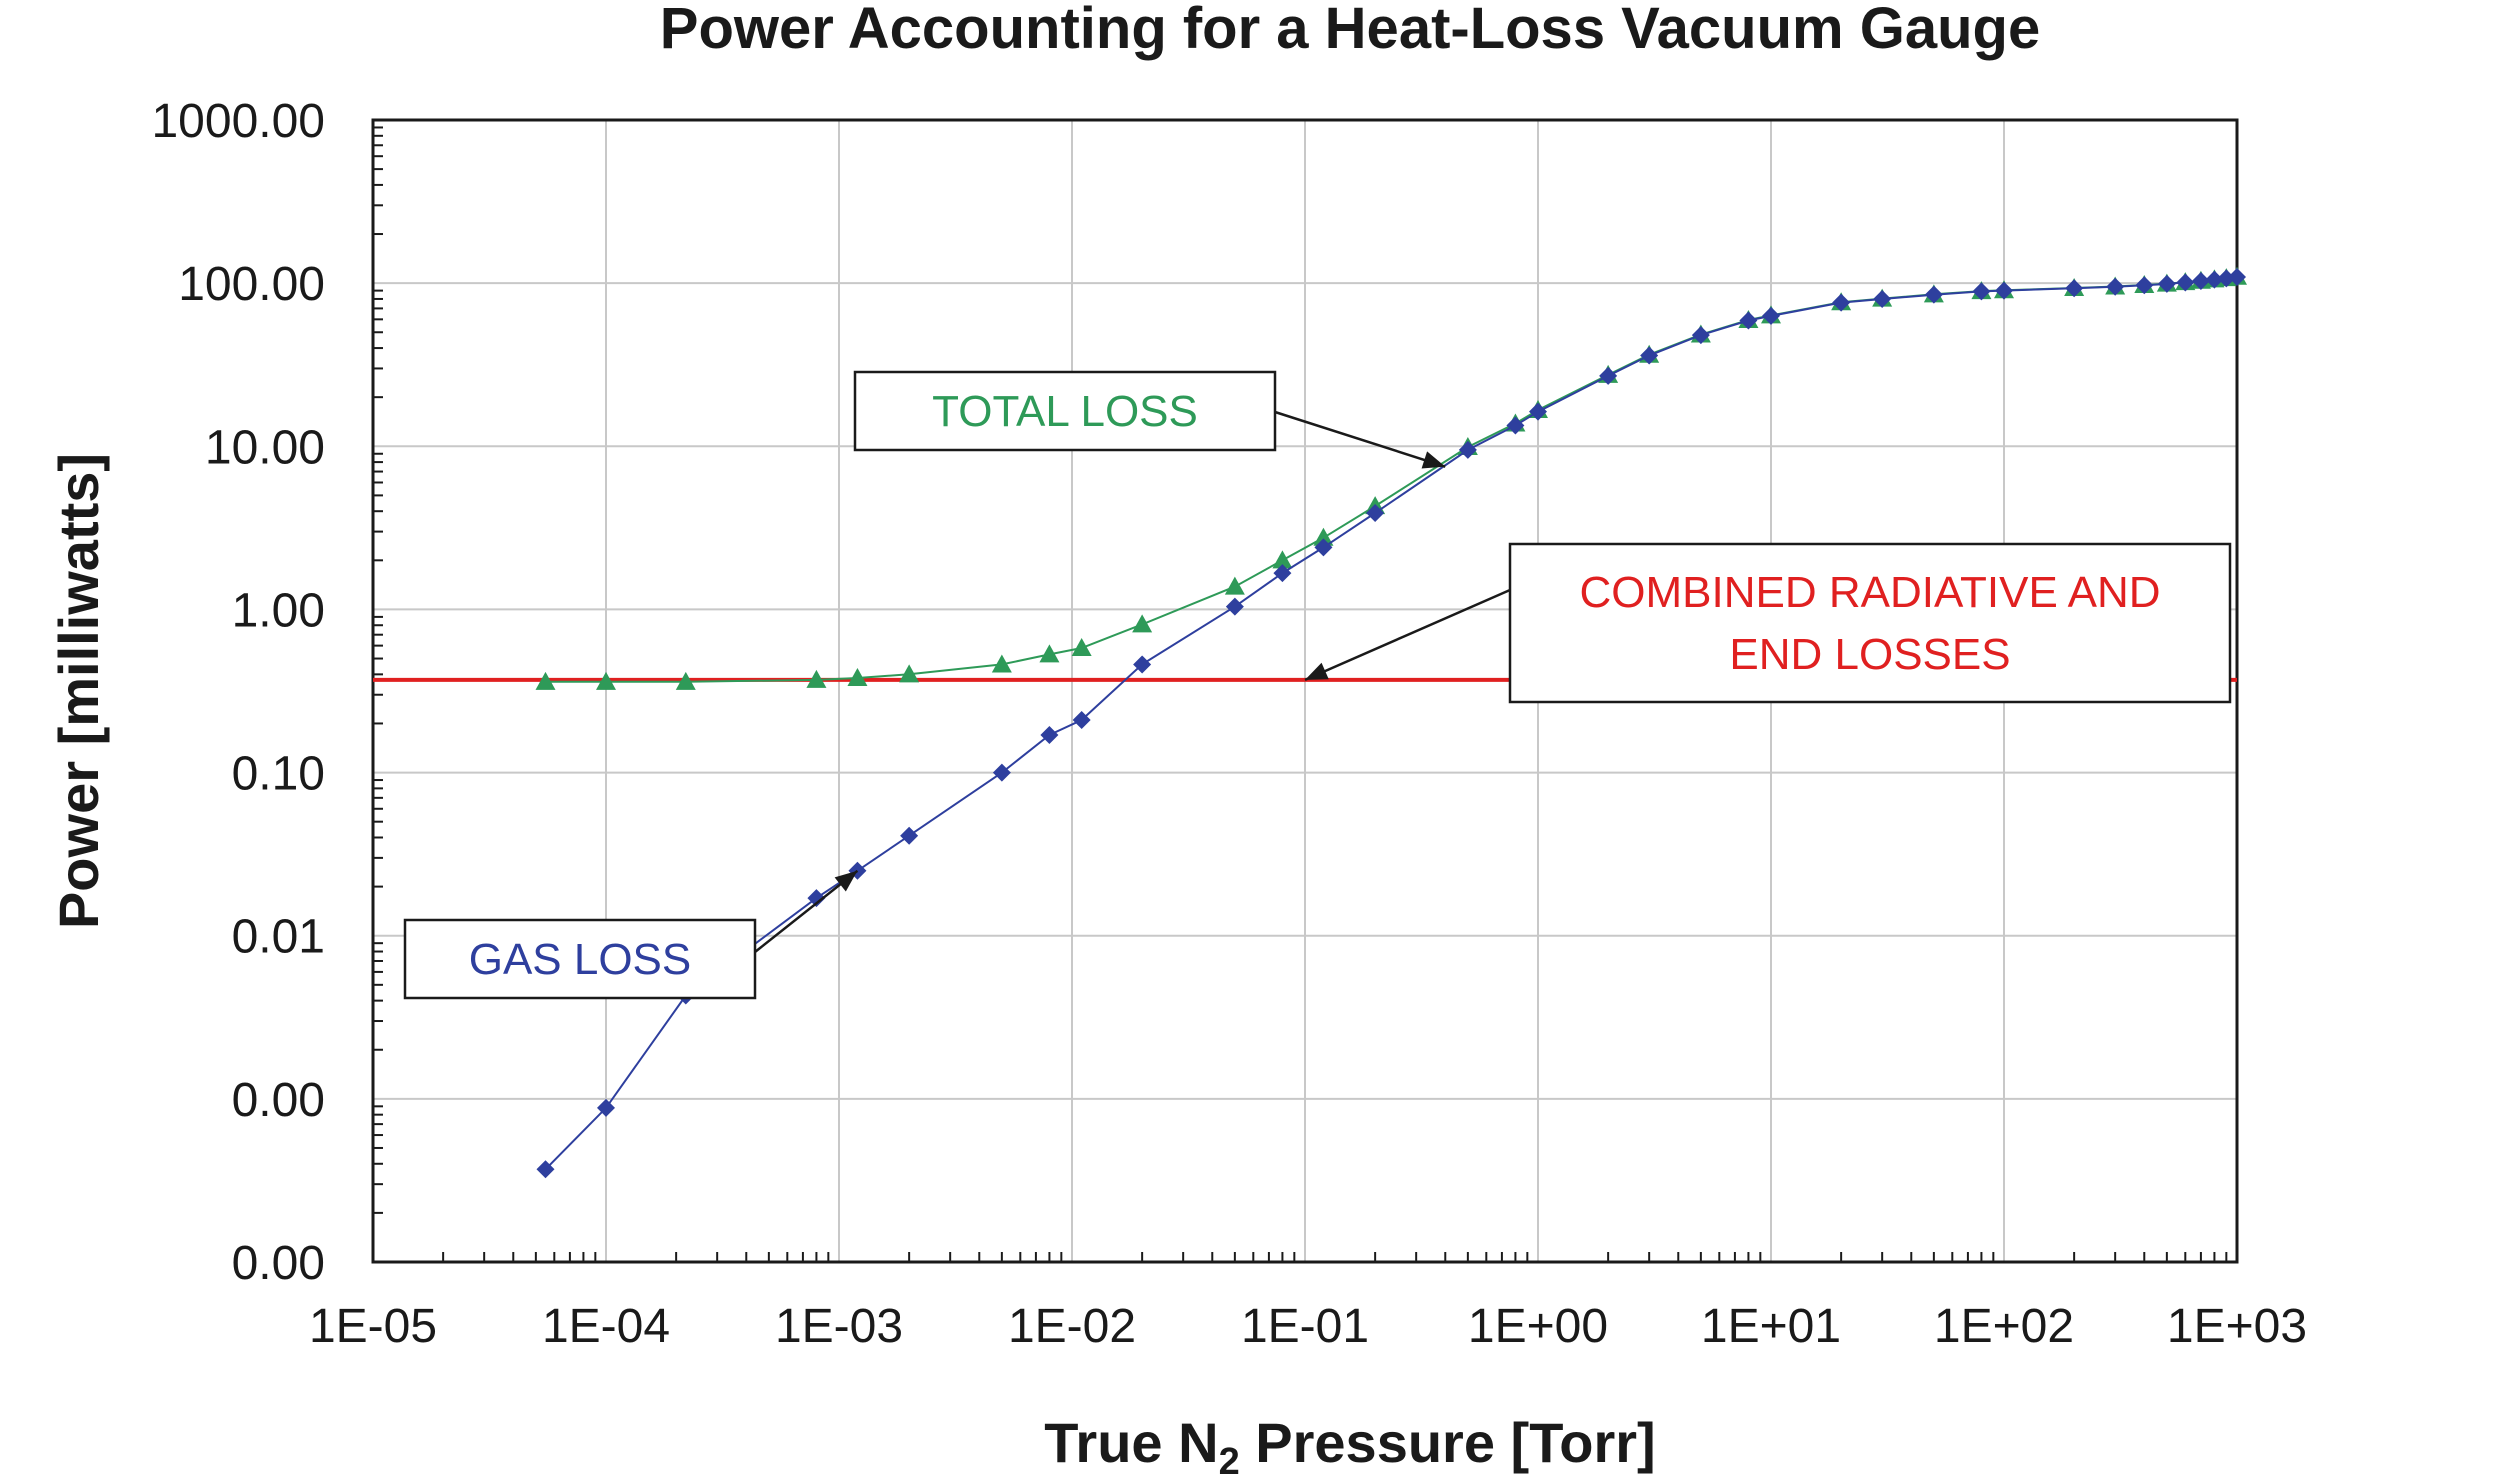  I want to click on y-axis-tick-labels: 0.00 0.00 0.01 0.10 1.00 10.00 100.00 1000.00, so click(238, 692).